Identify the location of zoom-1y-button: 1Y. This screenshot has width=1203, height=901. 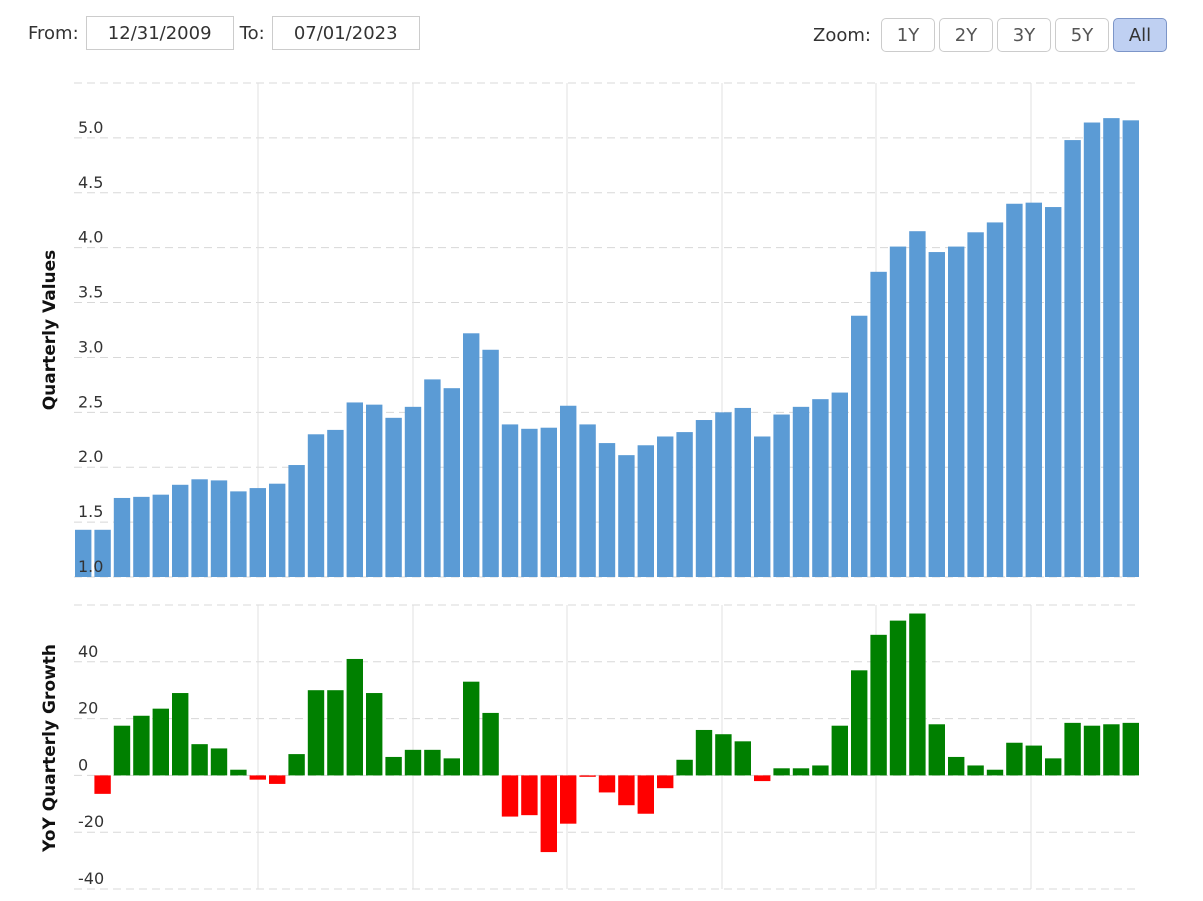
(908, 35).